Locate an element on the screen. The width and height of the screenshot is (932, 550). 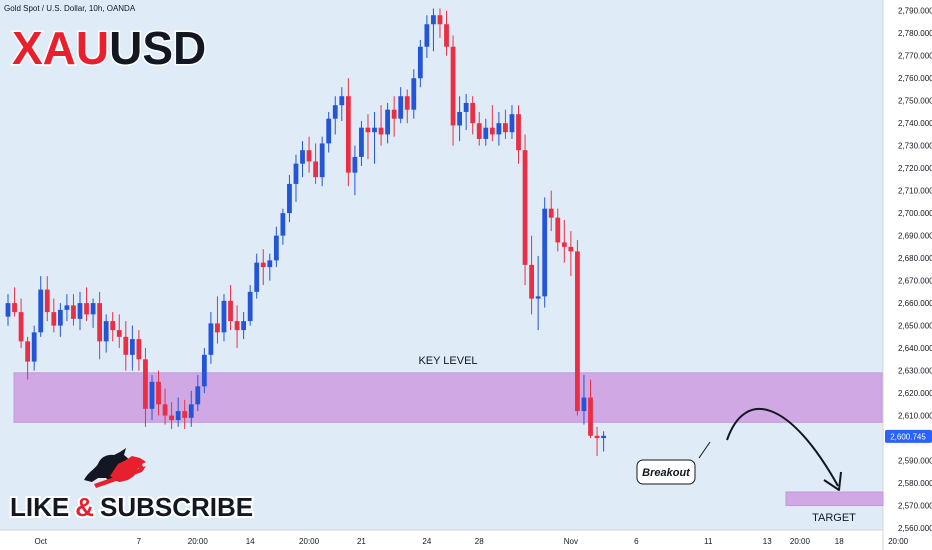
price-tick-label: 2,740.000 is located at coordinates (915, 123).